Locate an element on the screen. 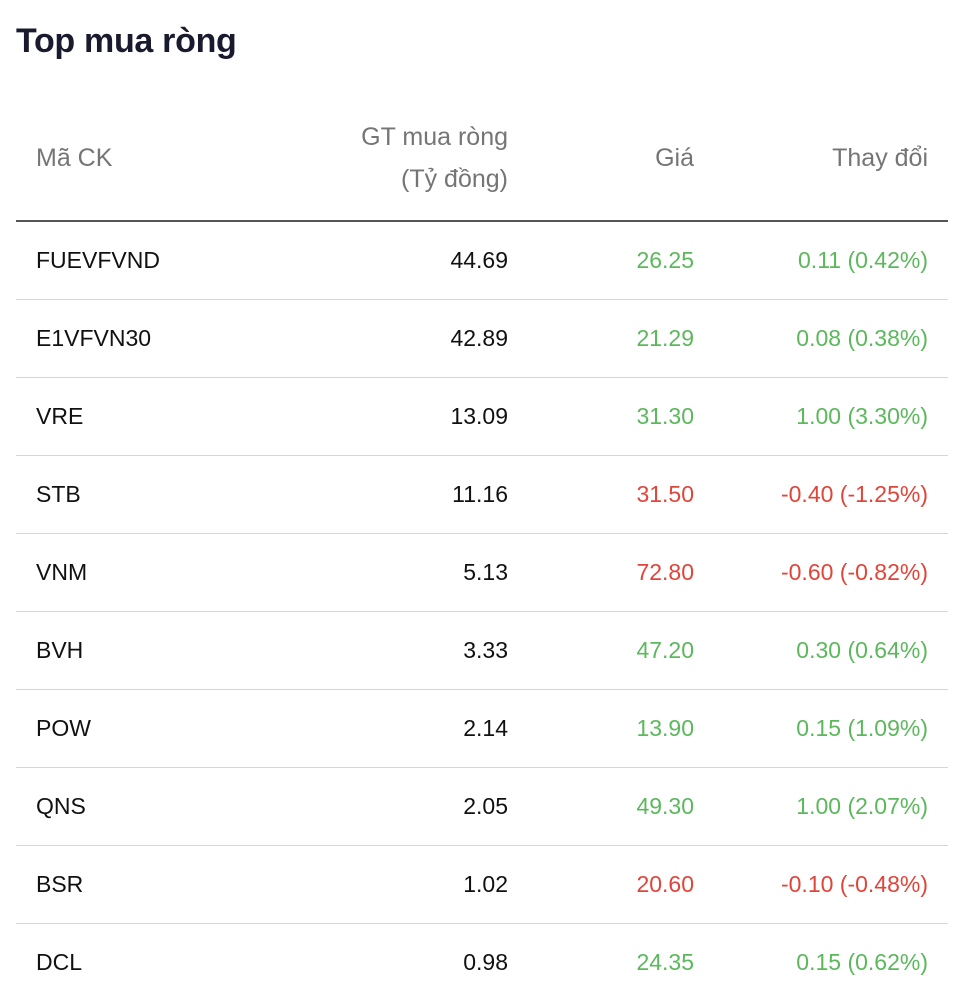 Image resolution: width=962 pixels, height=1002 pixels. stock-code: BVH is located at coordinates (60, 650).